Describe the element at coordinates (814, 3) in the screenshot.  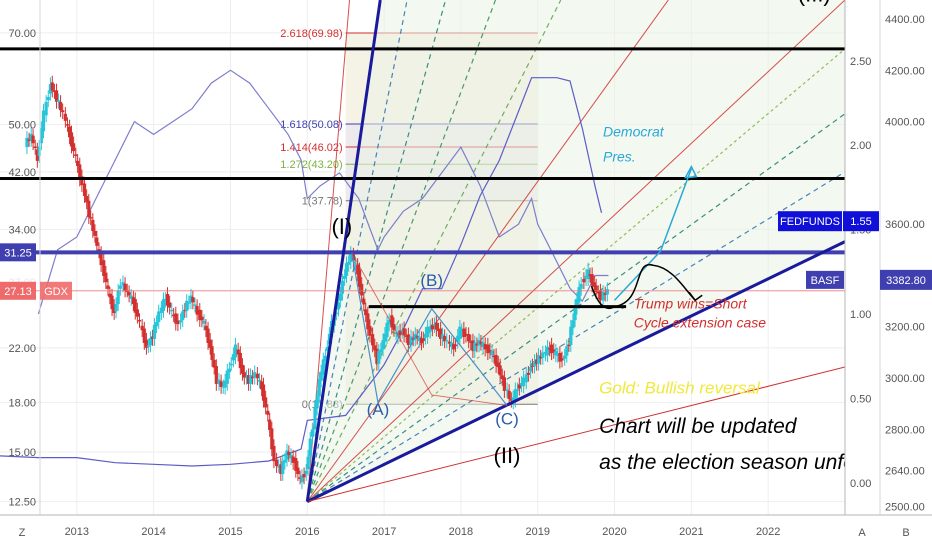
I see `wave-label: (III)` at that location.